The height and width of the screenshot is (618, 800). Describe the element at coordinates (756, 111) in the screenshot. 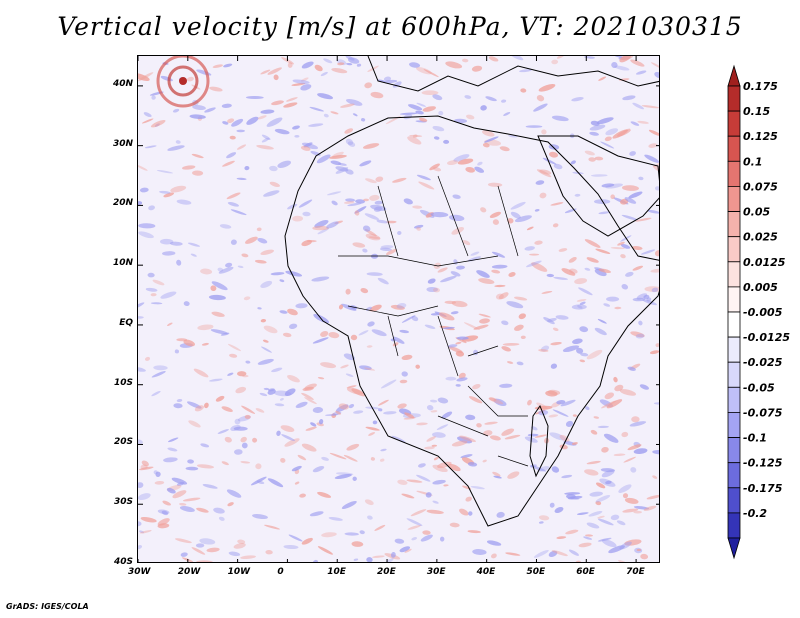

I see `colorbar-tick-label: 0.15` at that location.